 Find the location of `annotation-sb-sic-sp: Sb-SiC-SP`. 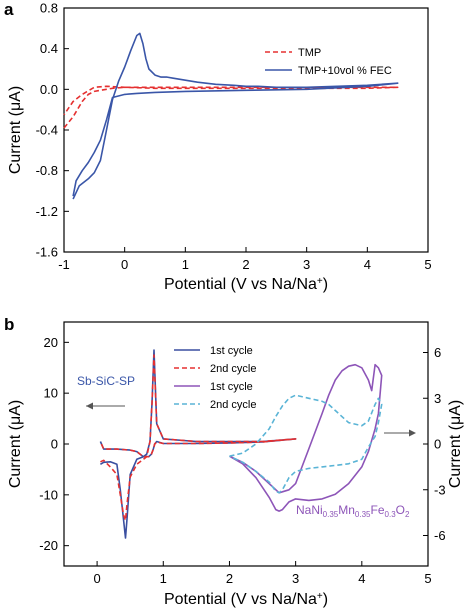

annotation-sb-sic-sp: Sb-SiC-SP is located at coordinates (106, 381).